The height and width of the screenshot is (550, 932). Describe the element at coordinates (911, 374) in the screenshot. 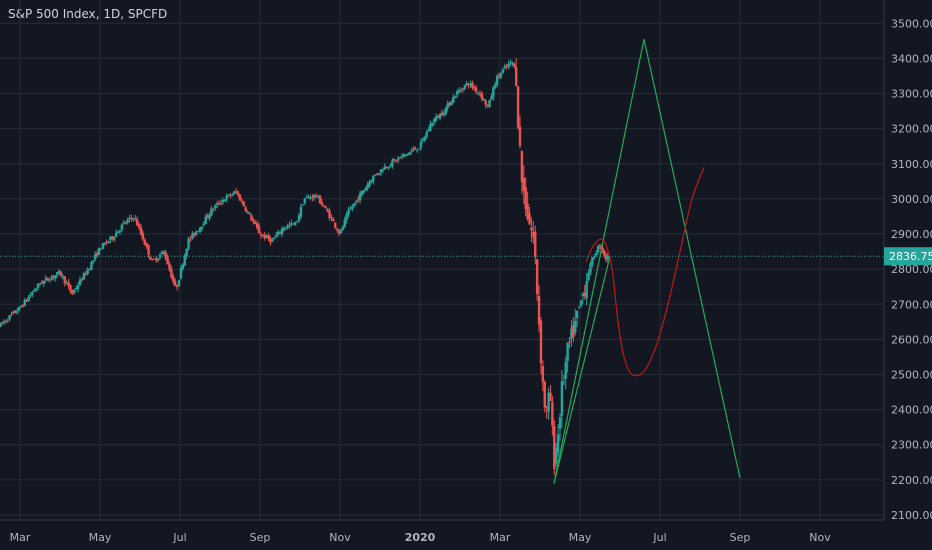

I see `y-tick-label: 2500.00` at that location.